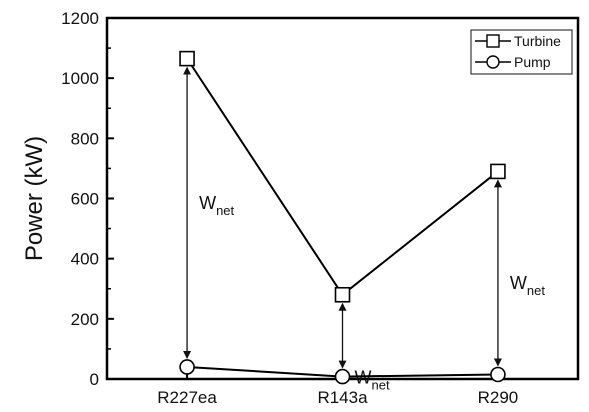  What do you see at coordinates (532, 62) in the screenshot?
I see `legend-label: Pump` at bounding box center [532, 62].